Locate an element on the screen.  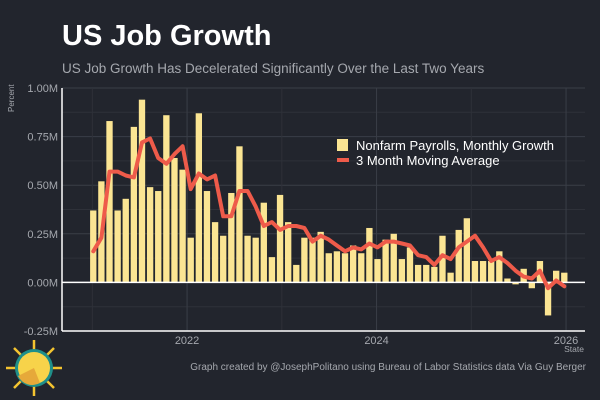
legend-swatch-bars is located at coordinates (342, 145).